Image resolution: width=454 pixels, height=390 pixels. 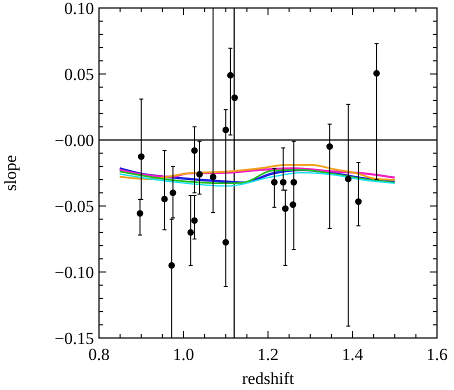 I want to click on y-tick-label: −0.10, so click(x=74, y=272).